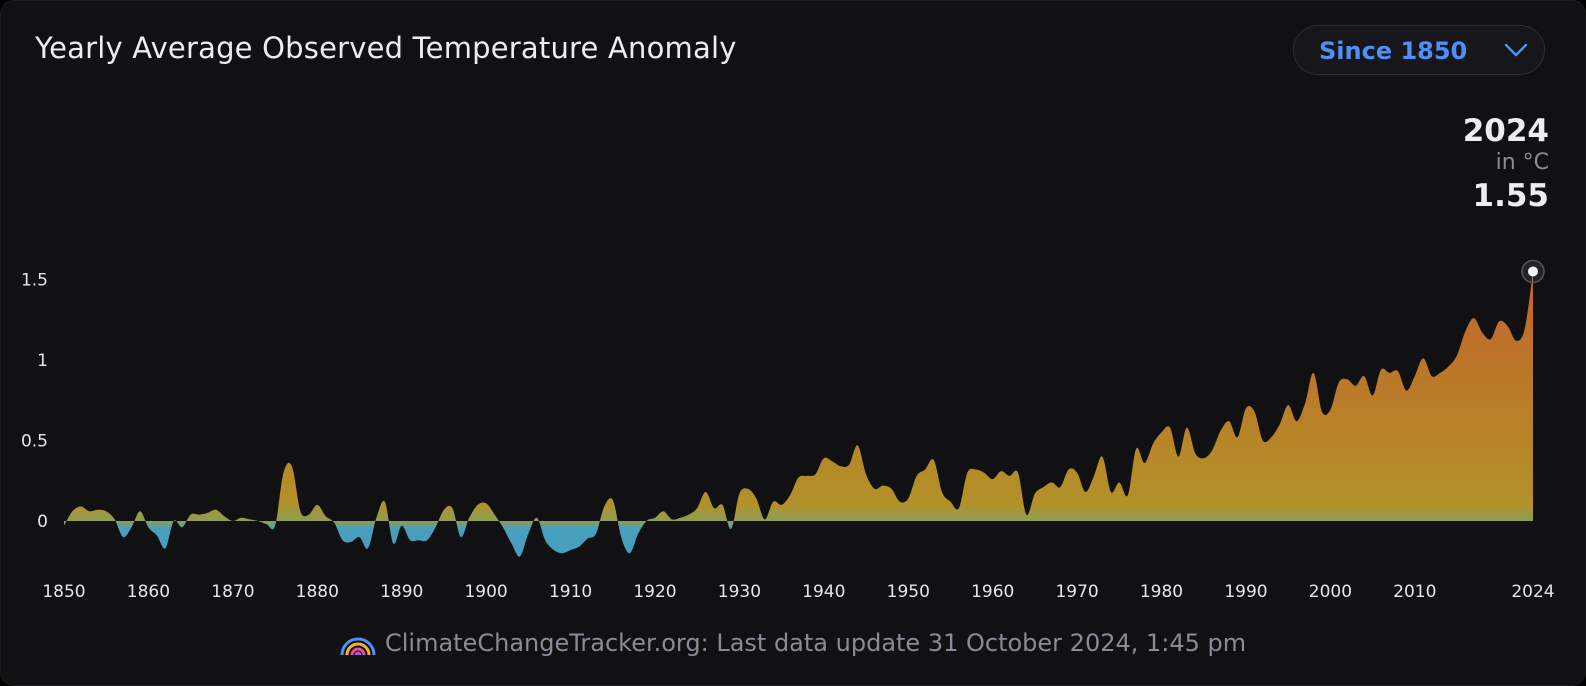 This screenshot has height=686, width=1586. What do you see at coordinates (1516, 50) in the screenshot?
I see `chevron-down-icon` at bounding box center [1516, 50].